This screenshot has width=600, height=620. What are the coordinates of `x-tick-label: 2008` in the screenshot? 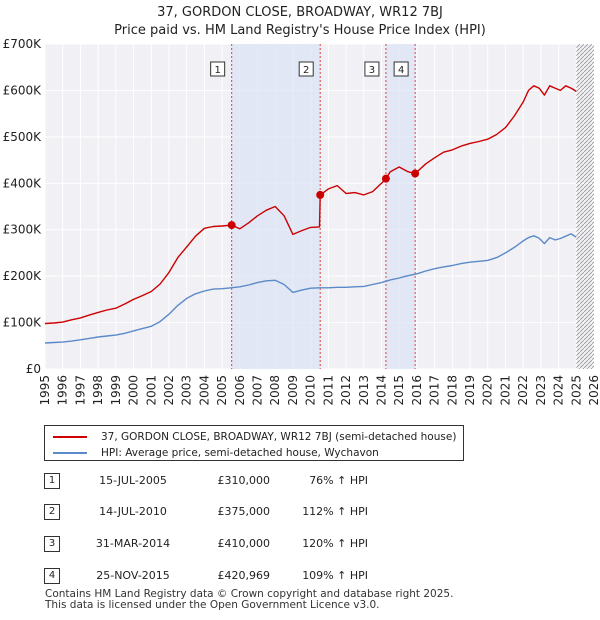 It's located at (275, 390).